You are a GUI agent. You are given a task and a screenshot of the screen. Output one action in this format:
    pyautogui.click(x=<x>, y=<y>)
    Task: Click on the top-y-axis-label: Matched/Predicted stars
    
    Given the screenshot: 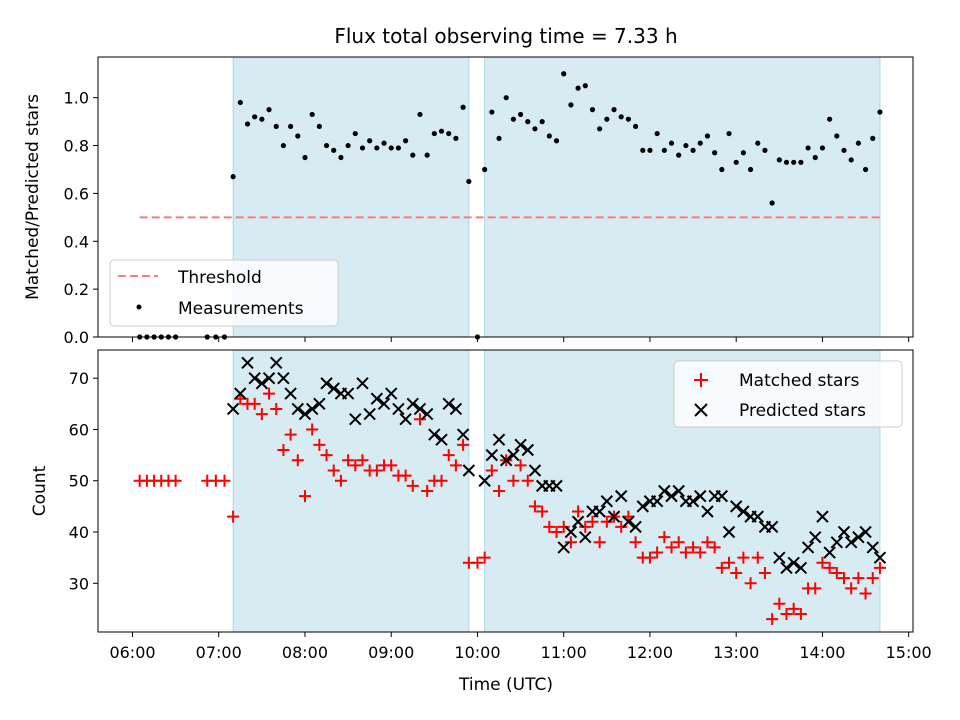 What is the action you would take?
    pyautogui.click(x=33, y=197)
    